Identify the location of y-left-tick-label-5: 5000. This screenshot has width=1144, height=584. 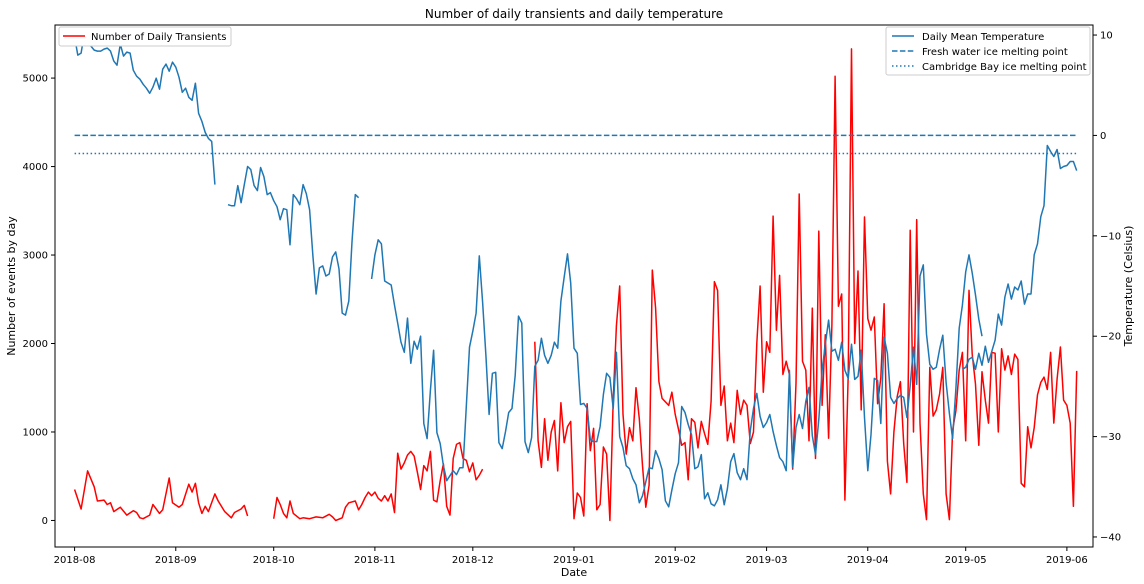
(35, 79).